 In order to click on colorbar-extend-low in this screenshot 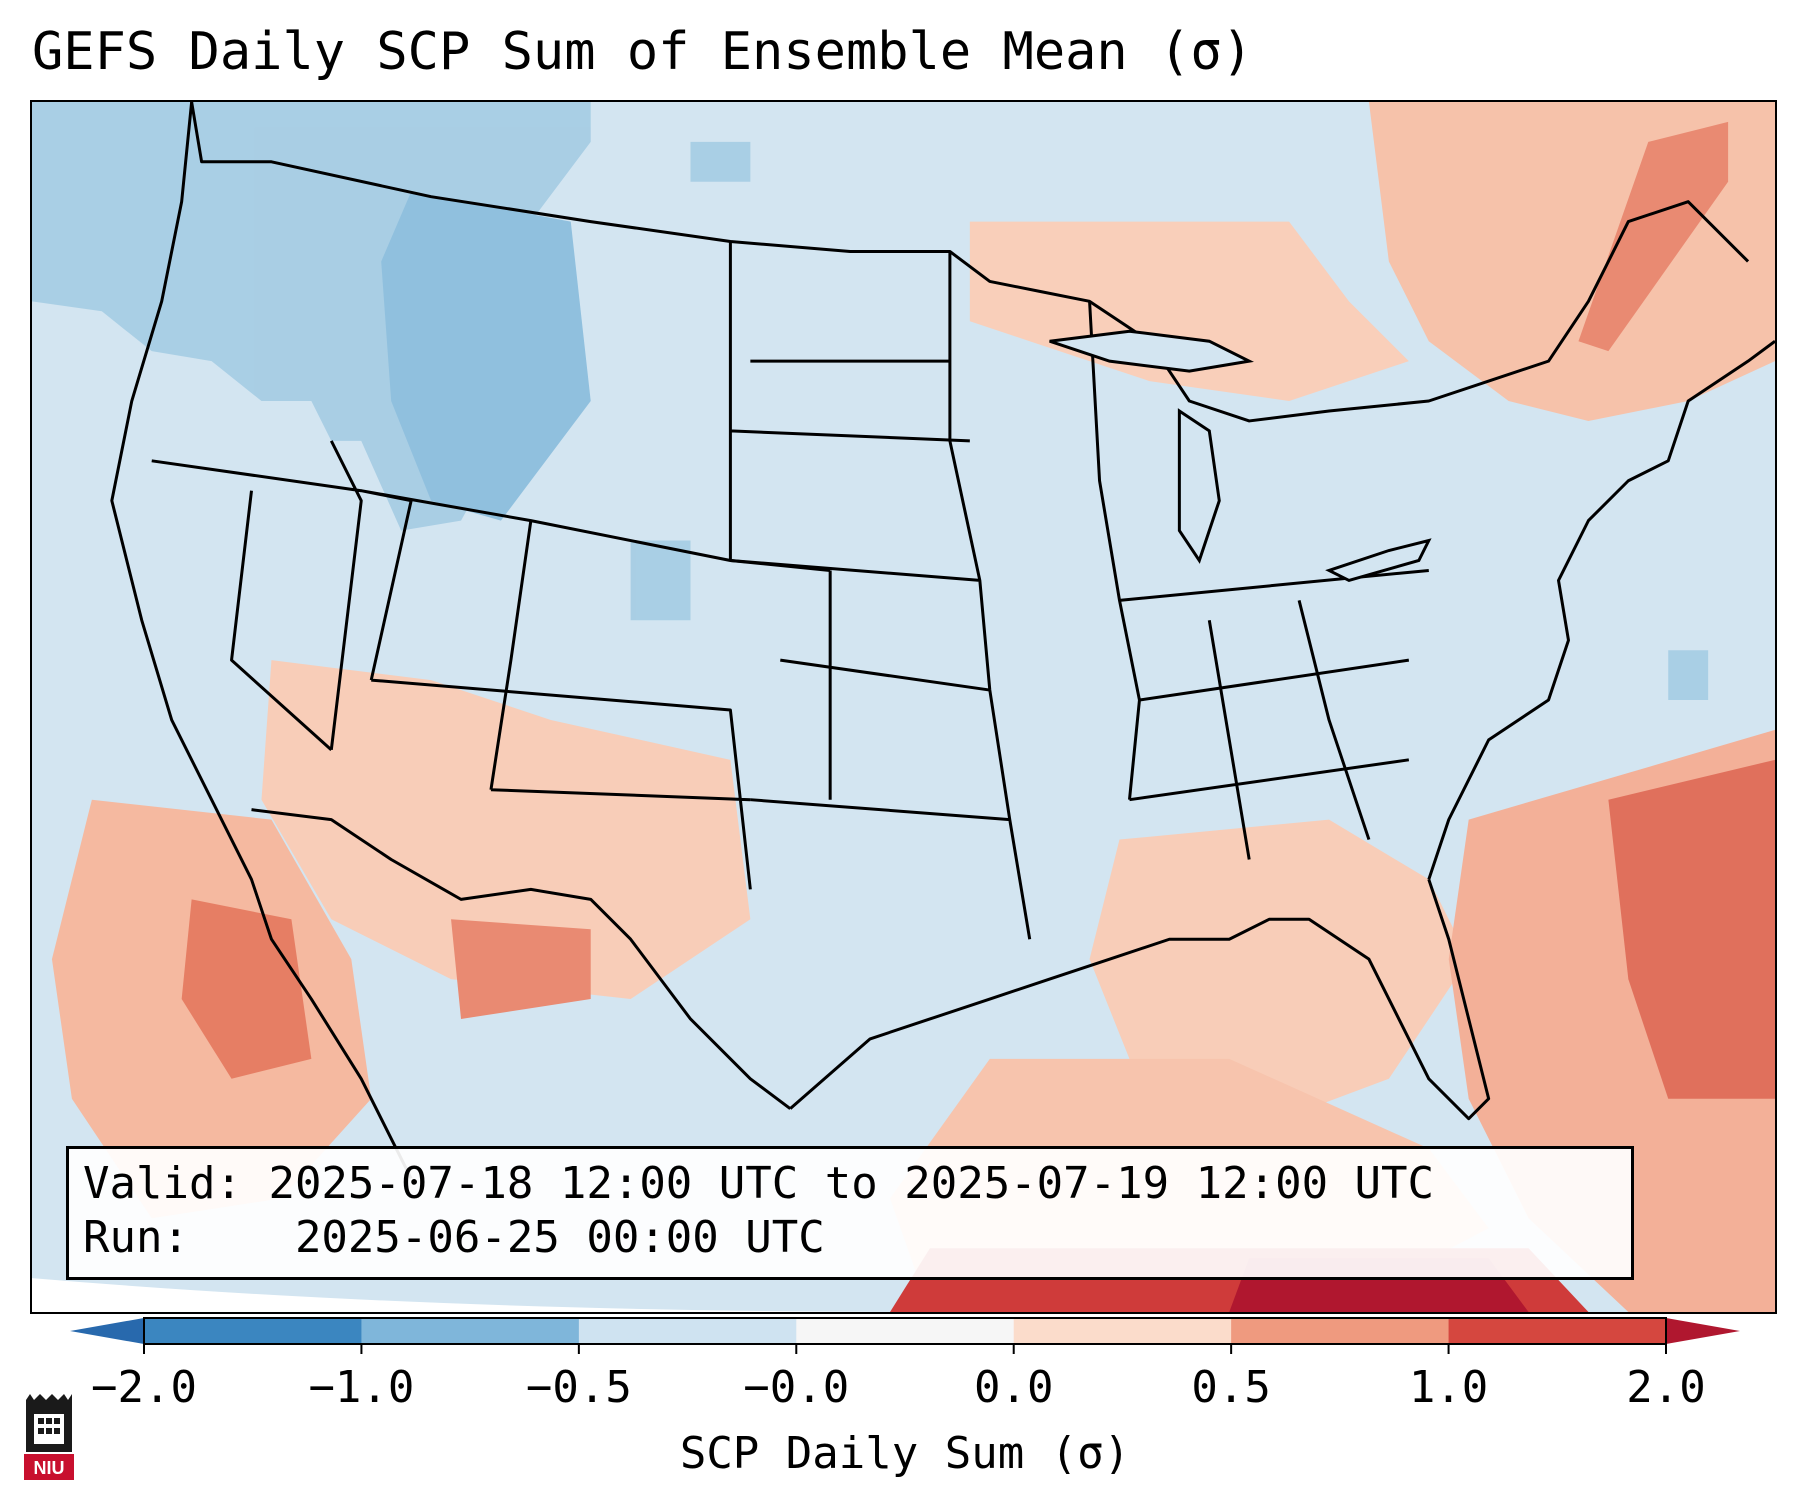, I will do `click(107, 1331)`.